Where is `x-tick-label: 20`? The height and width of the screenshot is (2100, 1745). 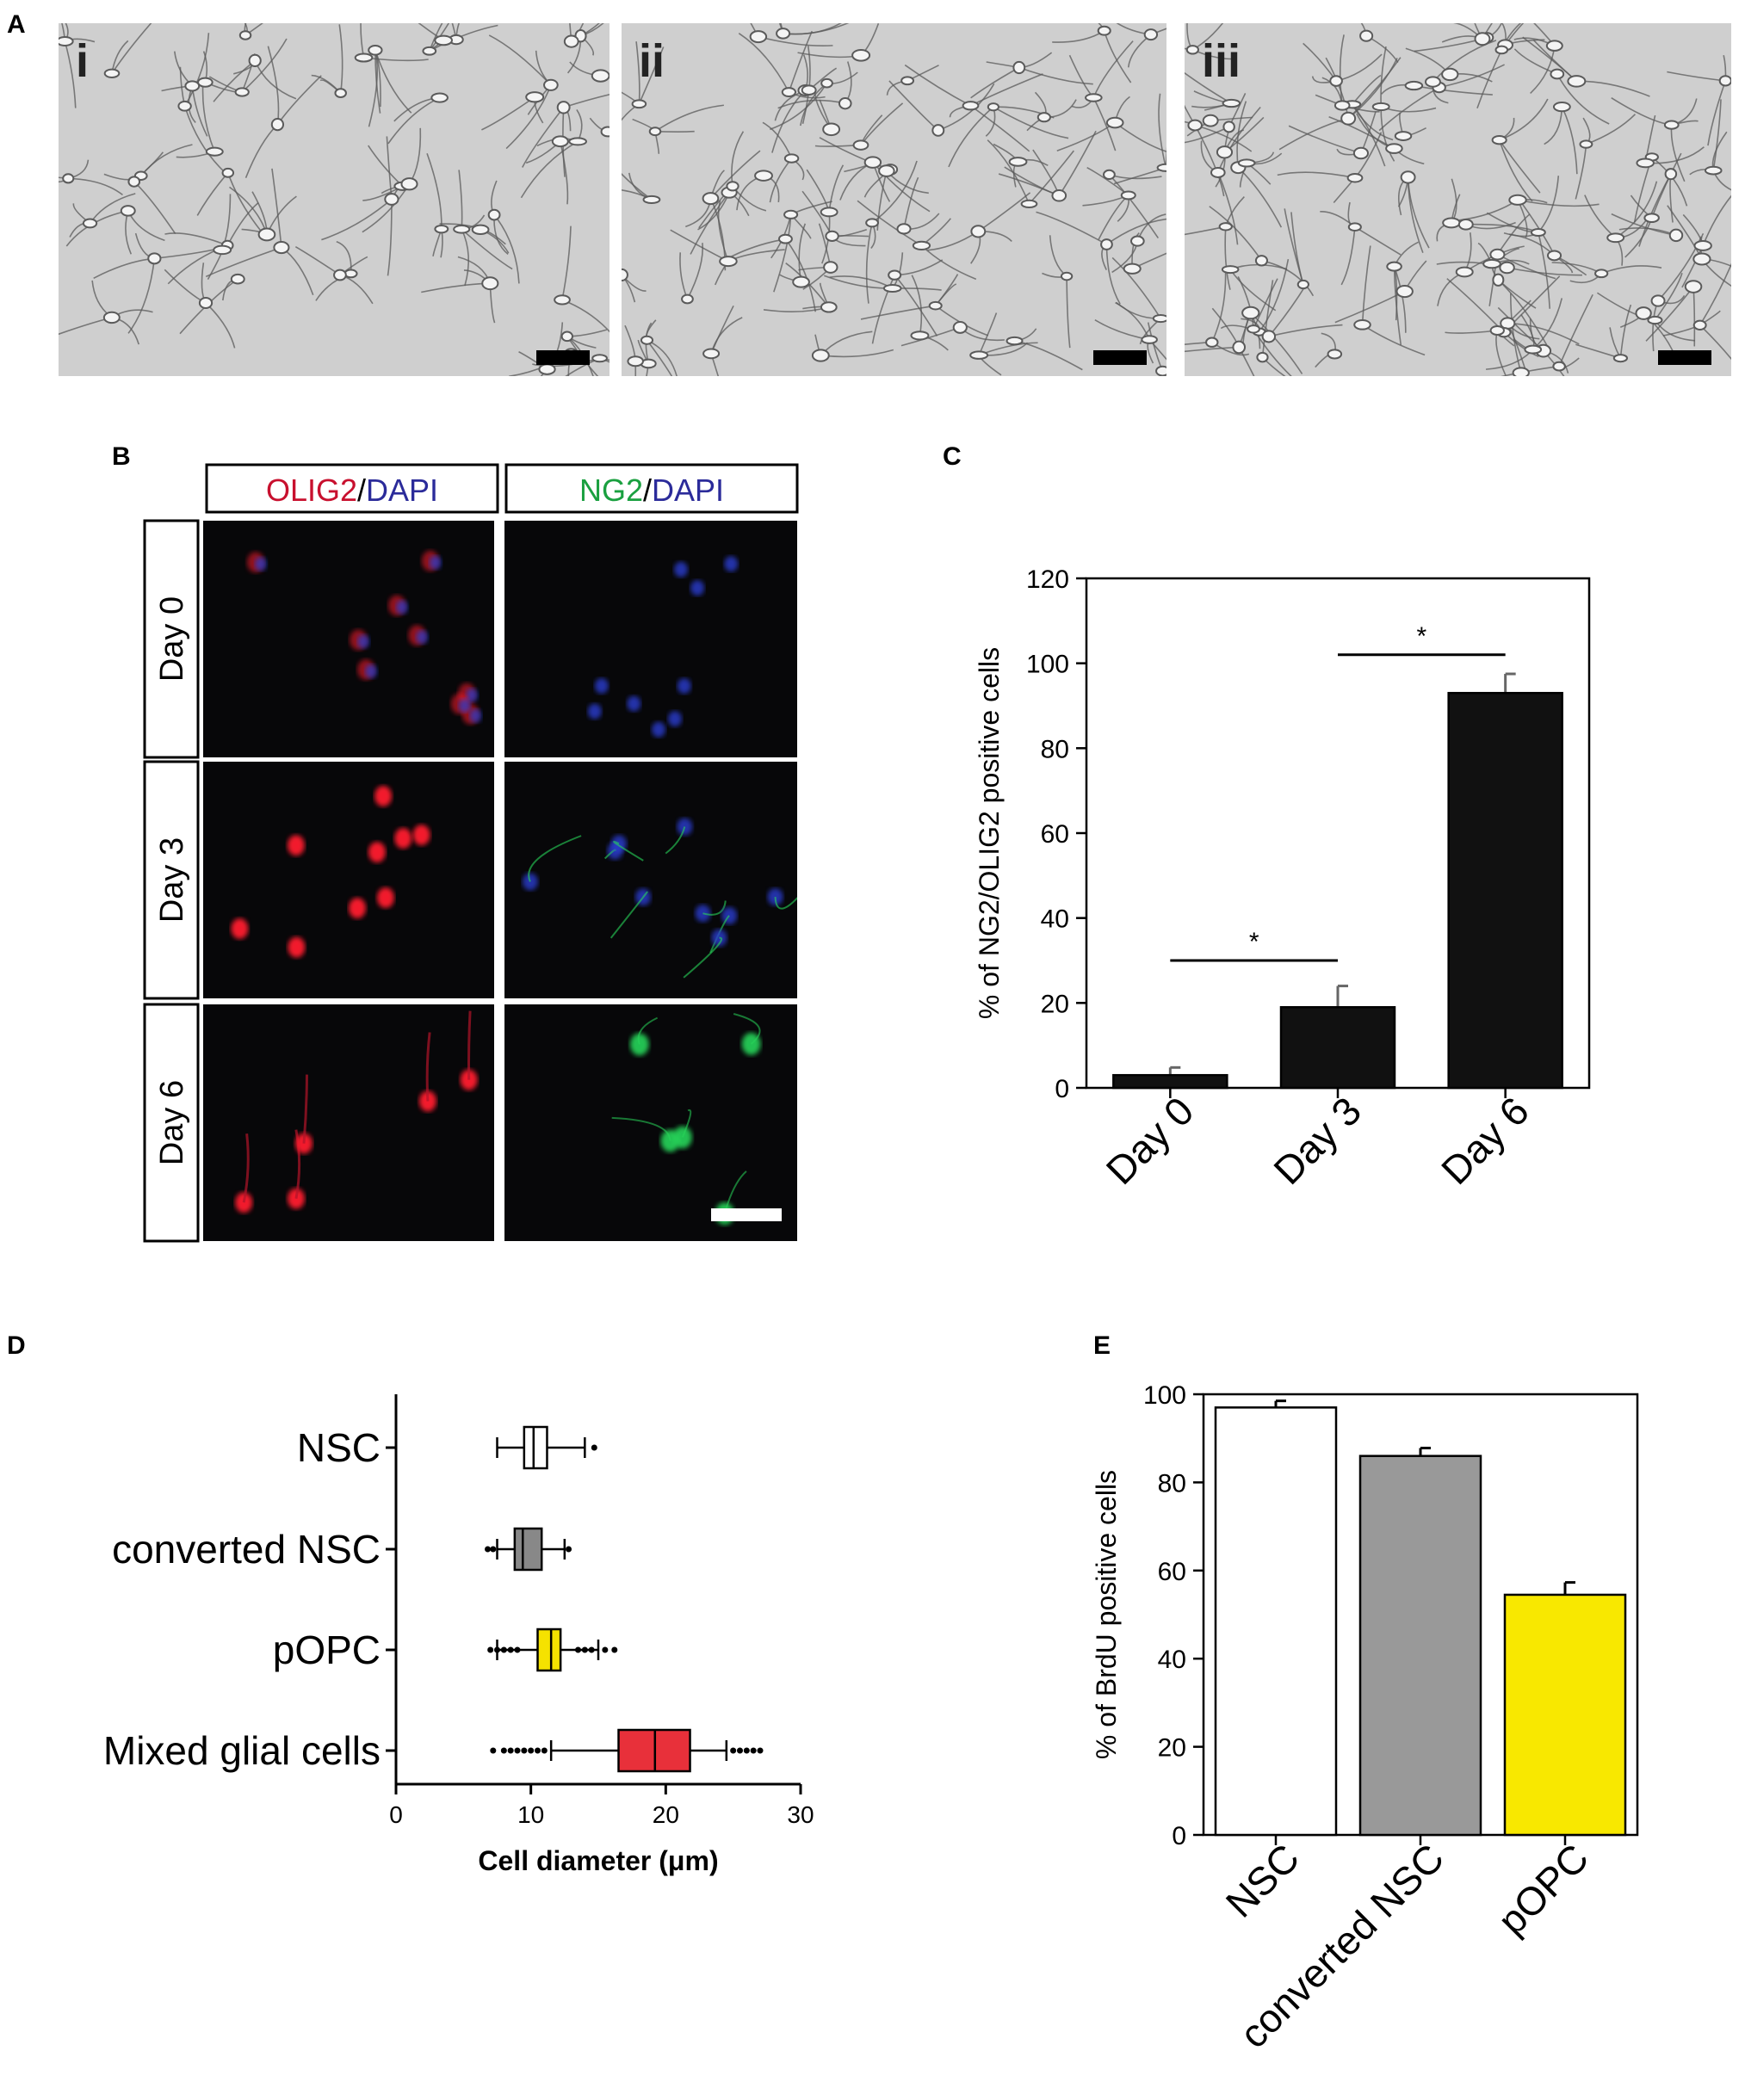
x-tick-label: 20 is located at coordinates (666, 1814).